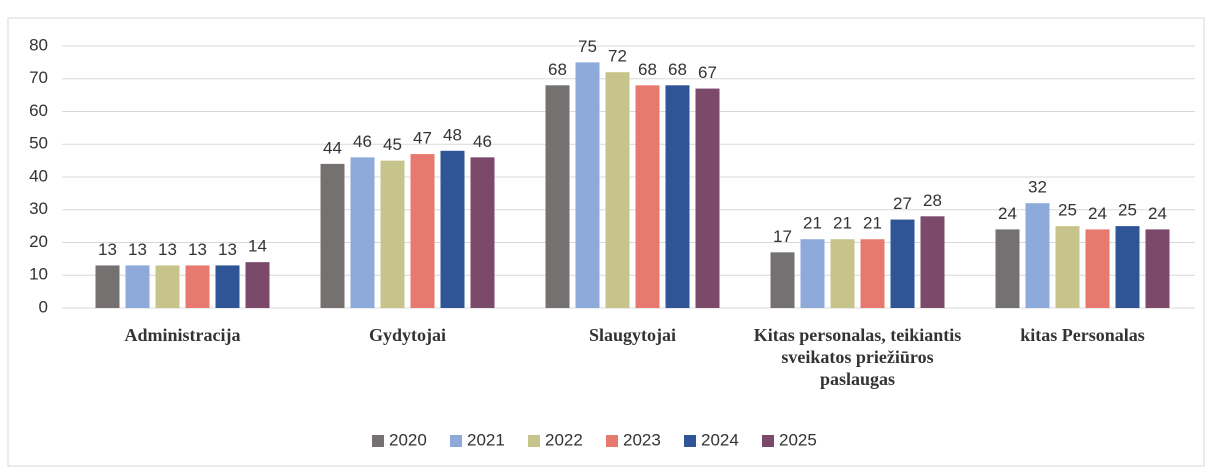 The height and width of the screenshot is (470, 1212). Describe the element at coordinates (452, 134) in the screenshot. I see `data-label: 48` at that location.